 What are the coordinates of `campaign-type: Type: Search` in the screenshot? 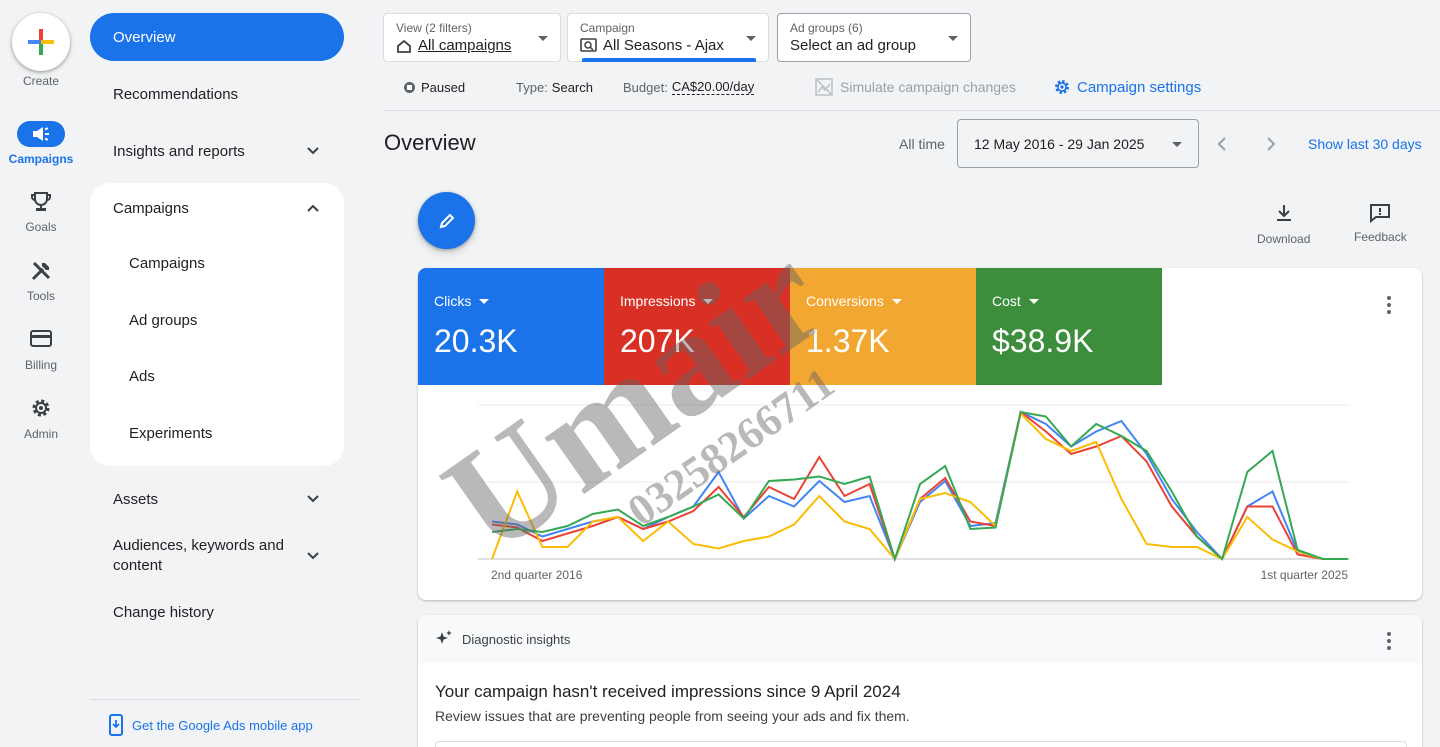 It's located at (554, 87).